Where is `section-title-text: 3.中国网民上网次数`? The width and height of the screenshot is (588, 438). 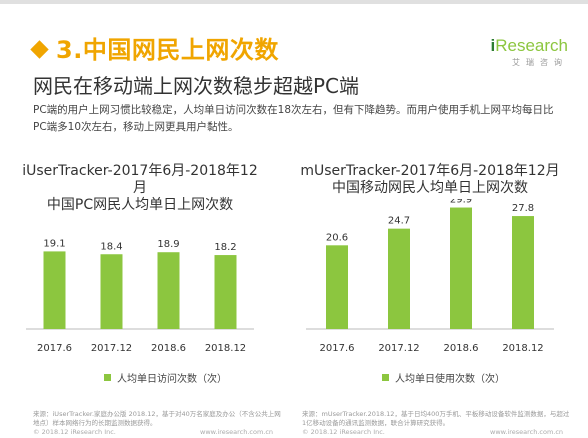
section-title-text: 3.中国网民上网次数 is located at coordinates (167, 50).